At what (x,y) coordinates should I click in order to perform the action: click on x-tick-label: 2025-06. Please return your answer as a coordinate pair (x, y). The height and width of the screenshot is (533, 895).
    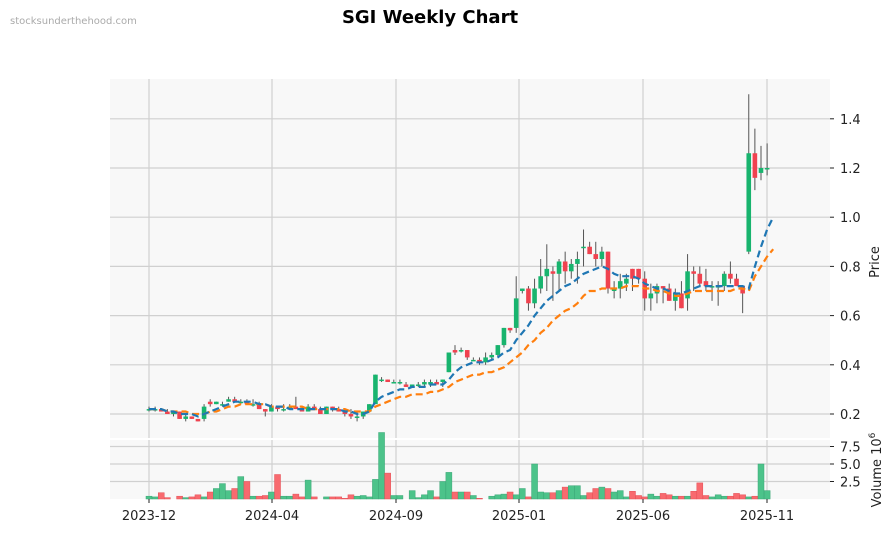
    Looking at the image, I should click on (643, 516).